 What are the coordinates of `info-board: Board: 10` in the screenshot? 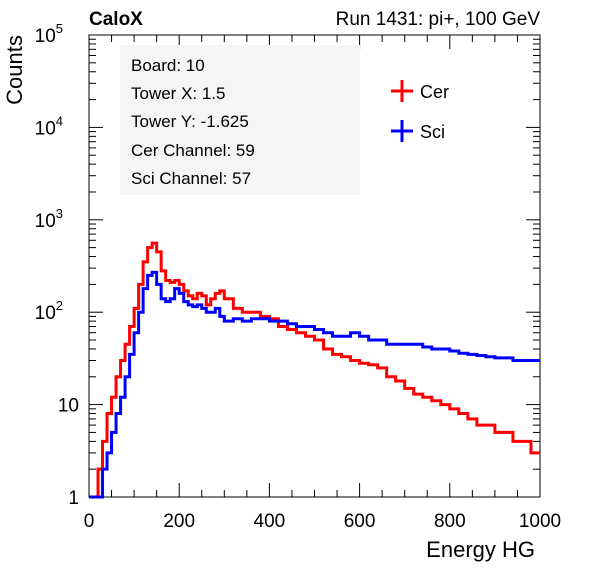 It's located at (168, 65).